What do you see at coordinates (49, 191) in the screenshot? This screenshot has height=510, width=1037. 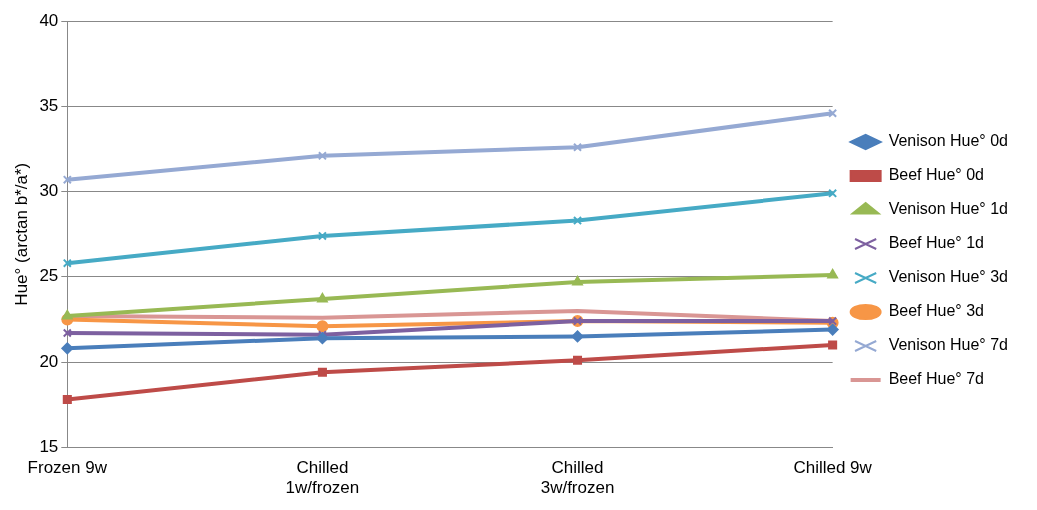 I see `y-tick-label: 30` at bounding box center [49, 191].